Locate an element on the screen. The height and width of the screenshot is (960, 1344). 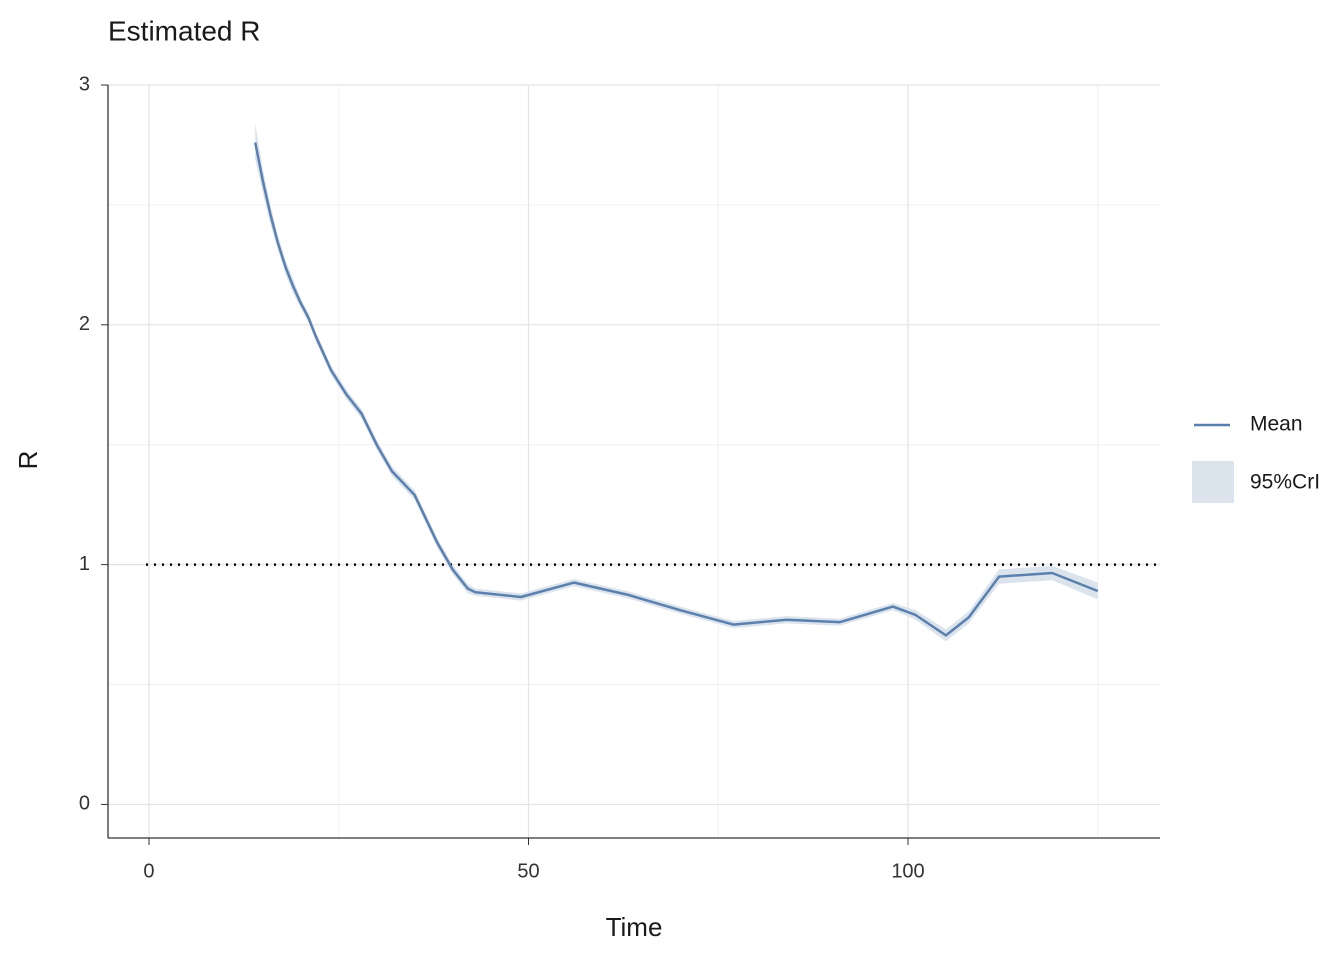
y-tick-label: 1 is located at coordinates (84, 564).